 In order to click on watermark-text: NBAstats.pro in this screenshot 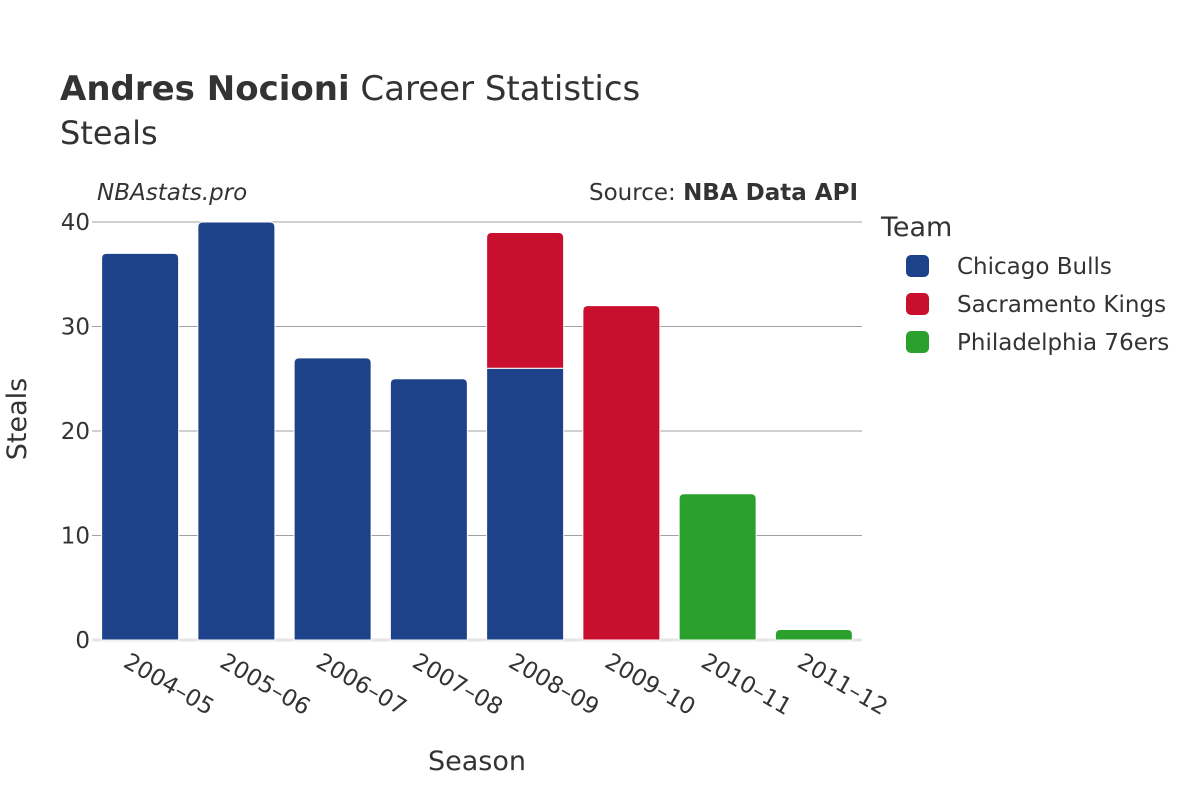, I will do `click(172, 193)`.